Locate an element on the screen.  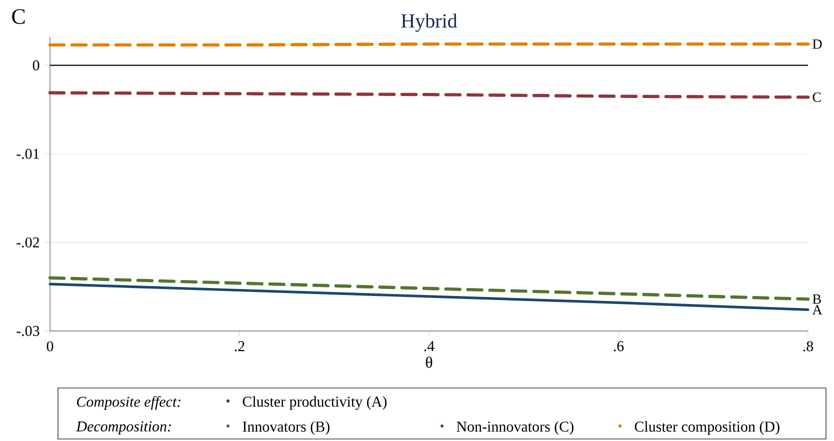
x-axis-title: θ is located at coordinates (429, 362).